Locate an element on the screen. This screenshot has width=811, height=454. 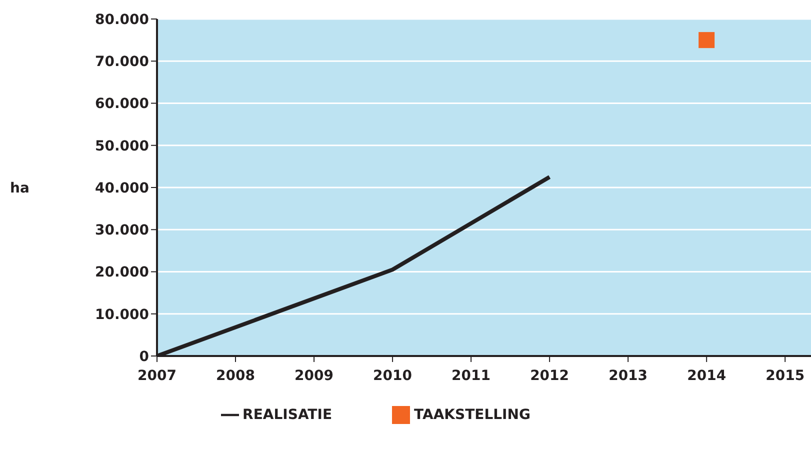
x-tick-label: 2013 is located at coordinates (628, 376).